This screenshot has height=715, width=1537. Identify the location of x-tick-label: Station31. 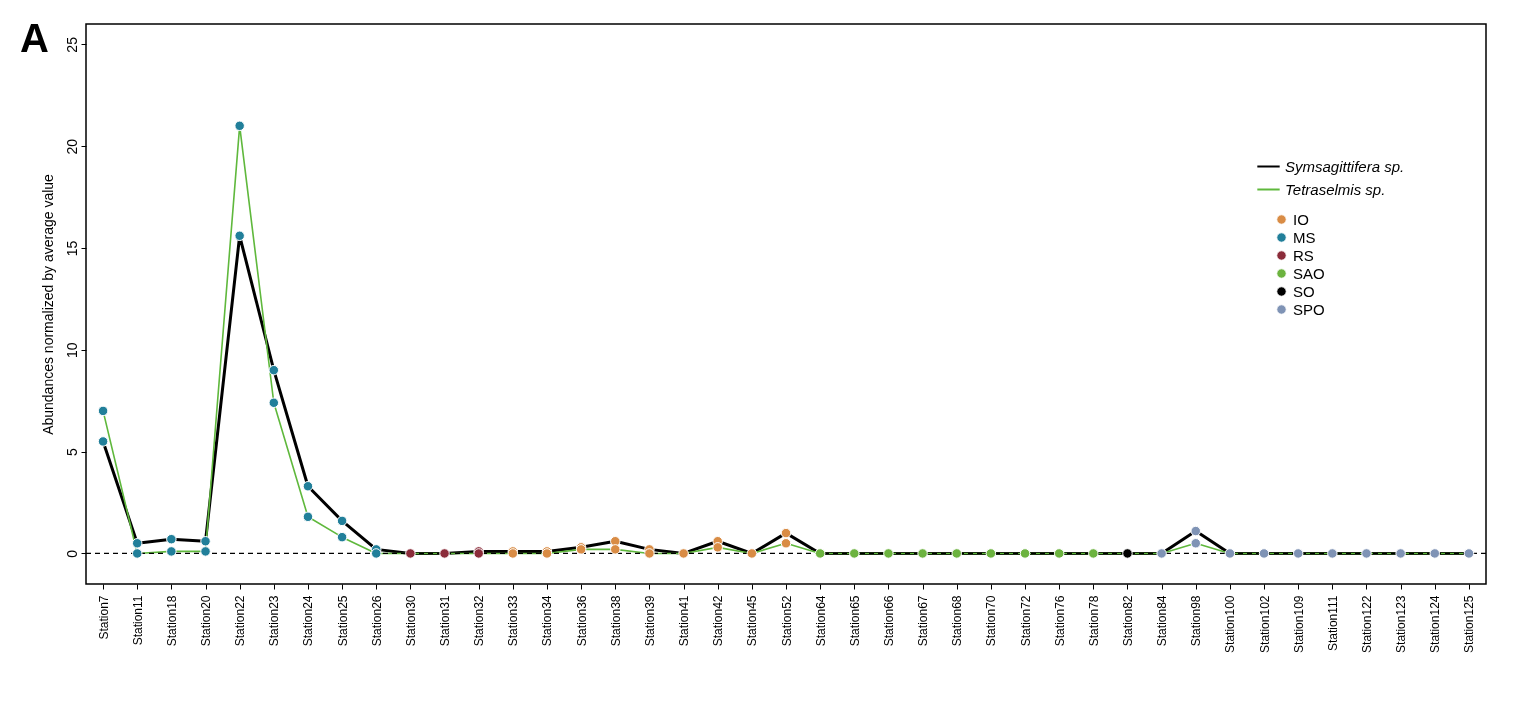
(445, 621).